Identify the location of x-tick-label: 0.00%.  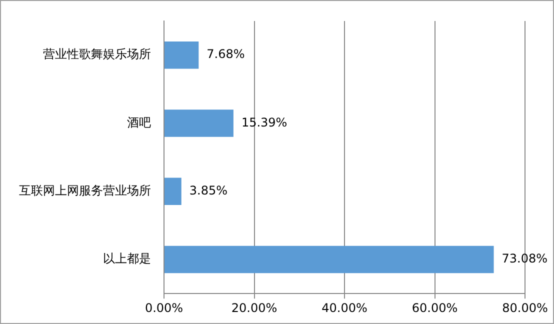
(164, 307).